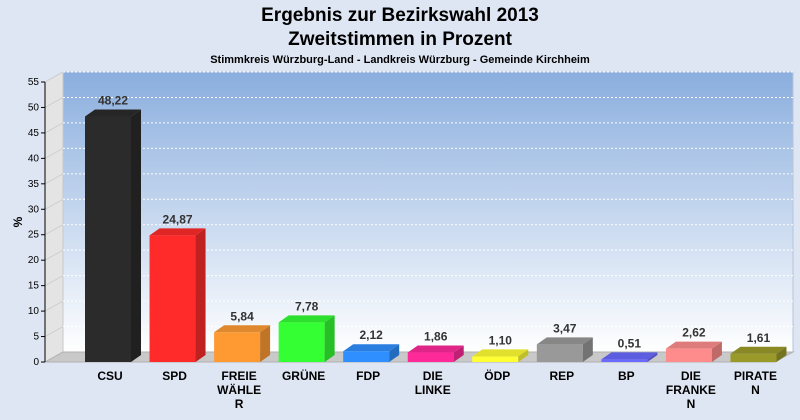 The image size is (800, 420). What do you see at coordinates (755, 376) in the screenshot?
I see `x-tick-label: PIRATE` at bounding box center [755, 376].